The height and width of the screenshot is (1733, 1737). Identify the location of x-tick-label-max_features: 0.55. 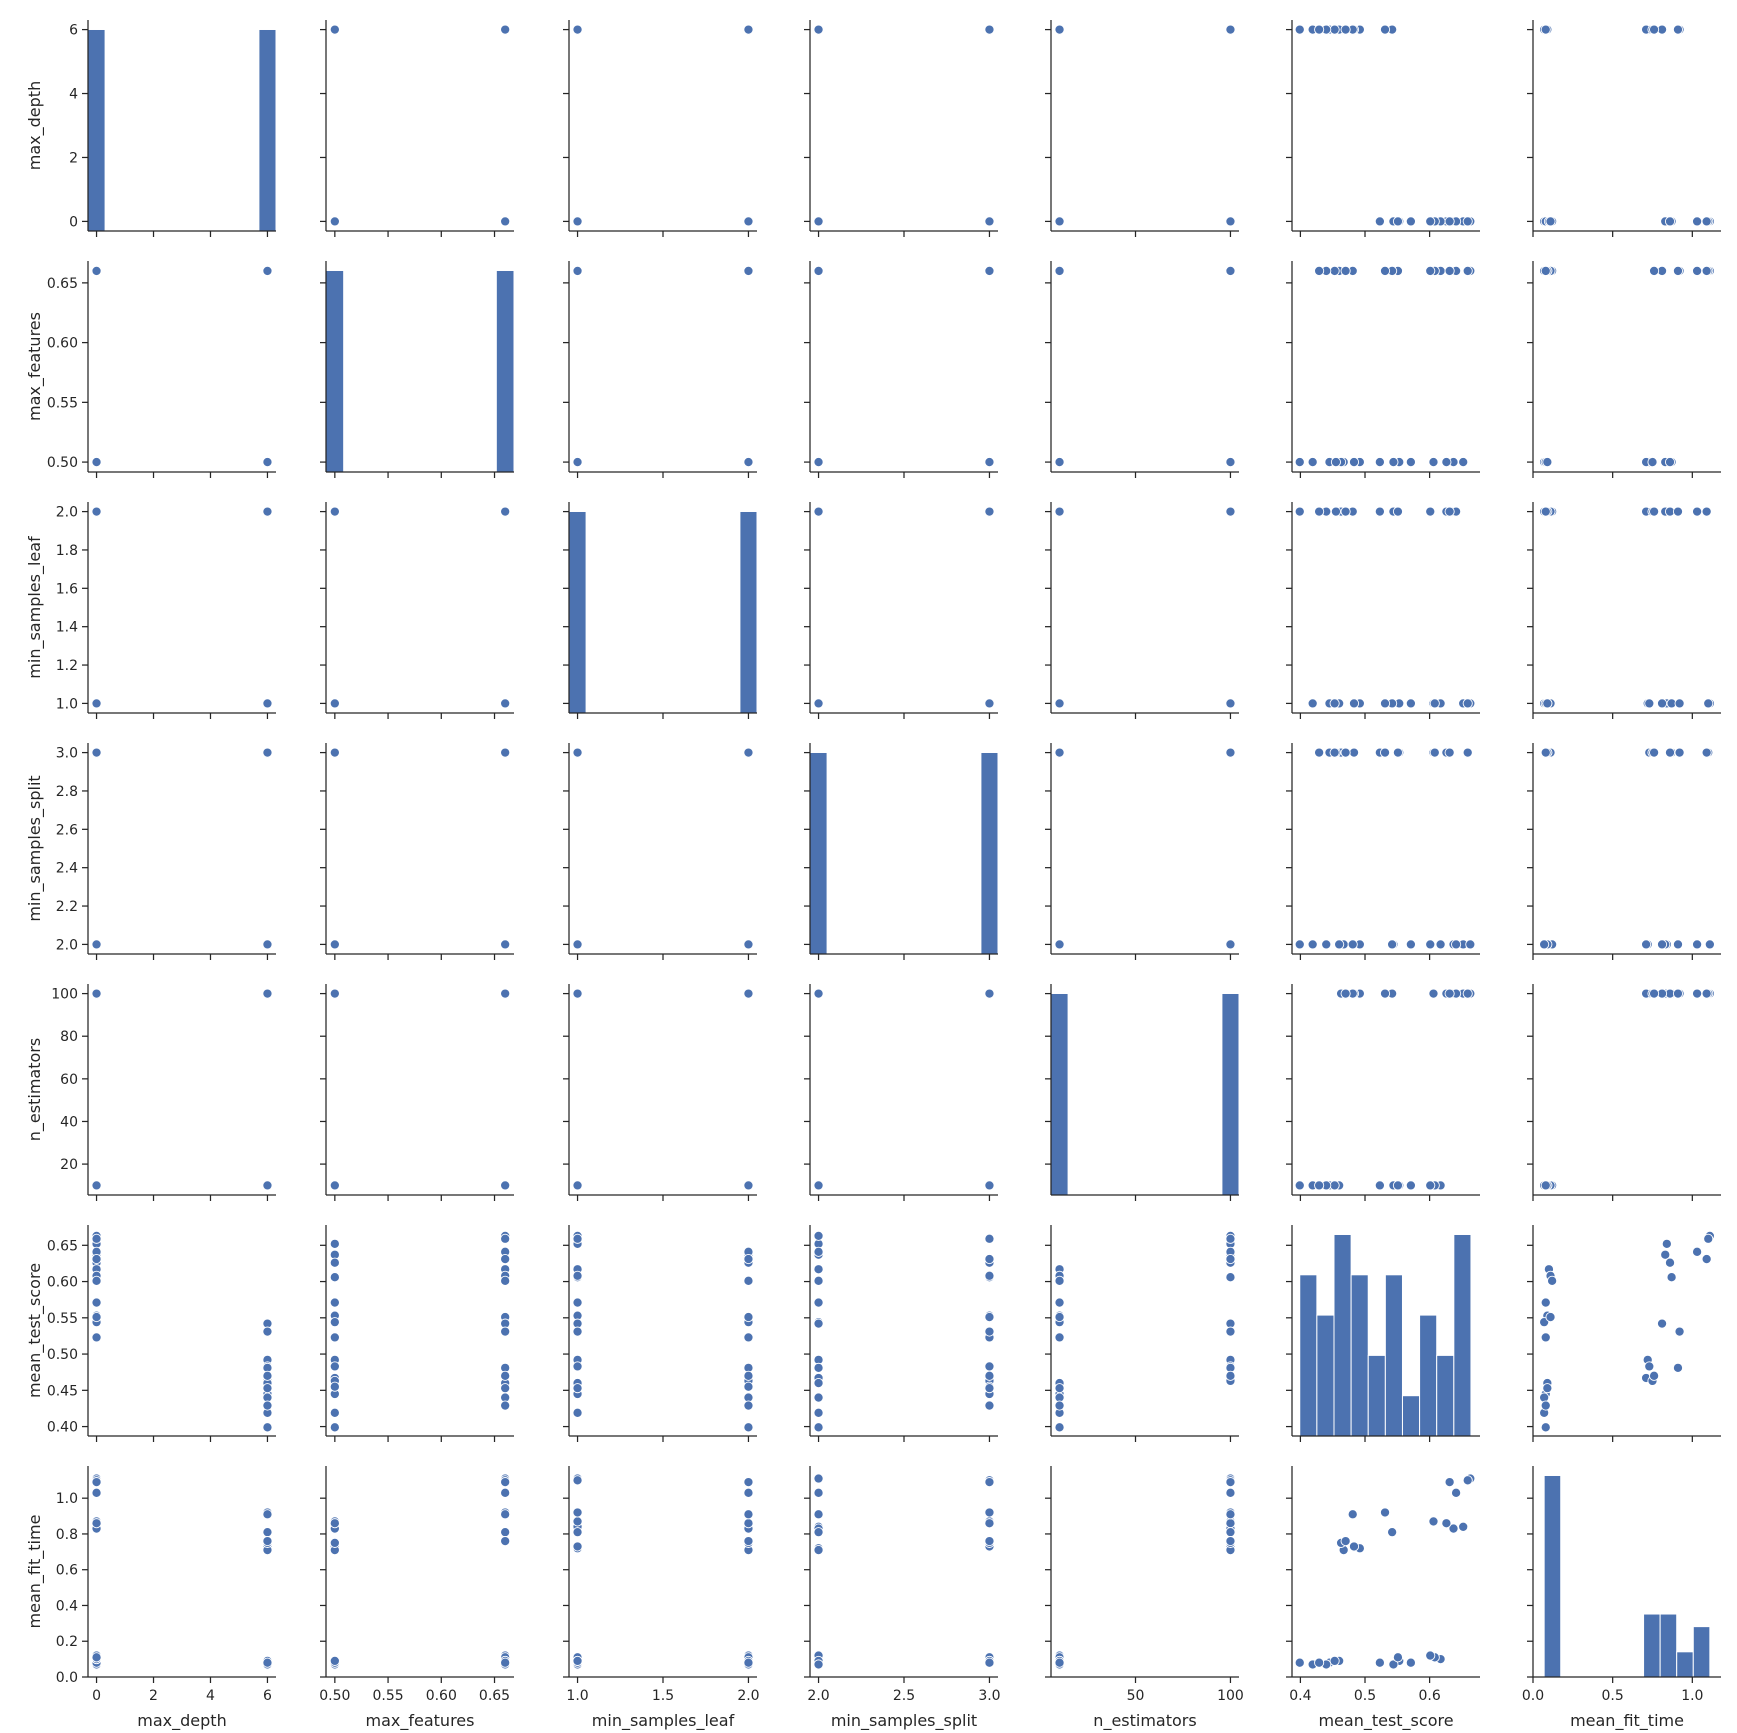
(387, 1696).